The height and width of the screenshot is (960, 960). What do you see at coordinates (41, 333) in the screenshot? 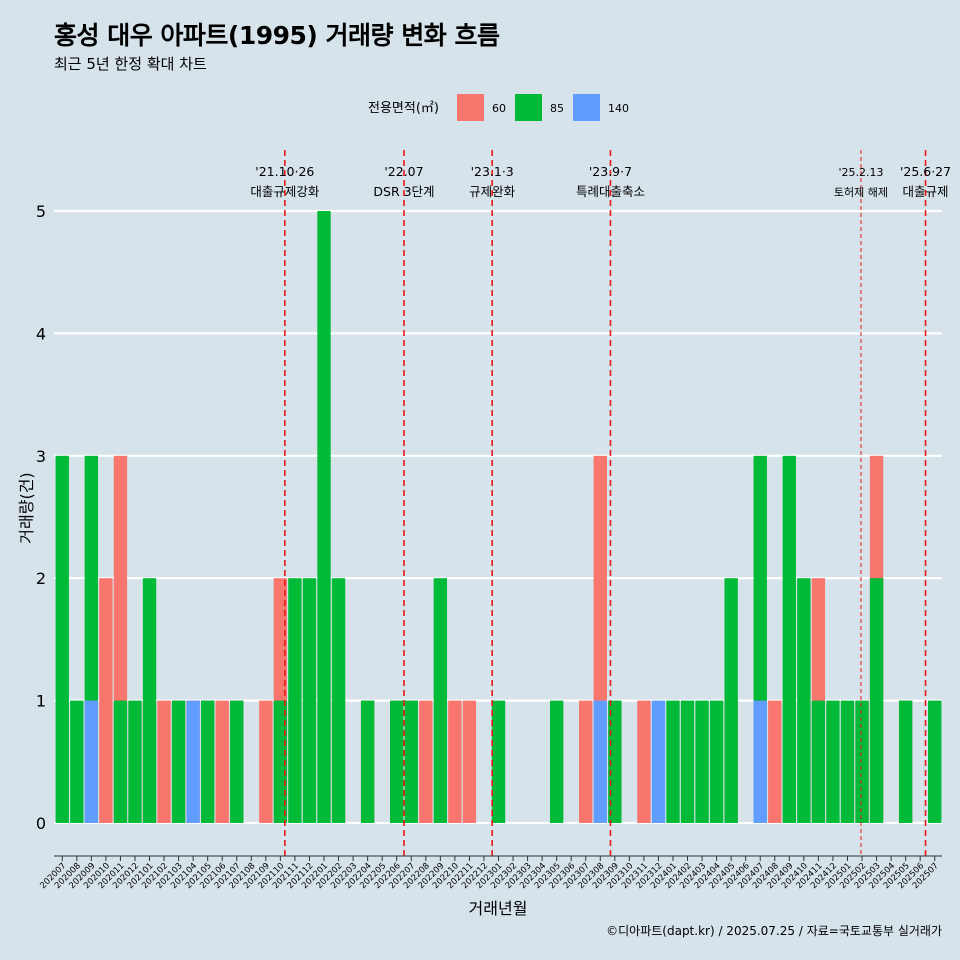
I see `y-tick-label: 4` at bounding box center [41, 333].